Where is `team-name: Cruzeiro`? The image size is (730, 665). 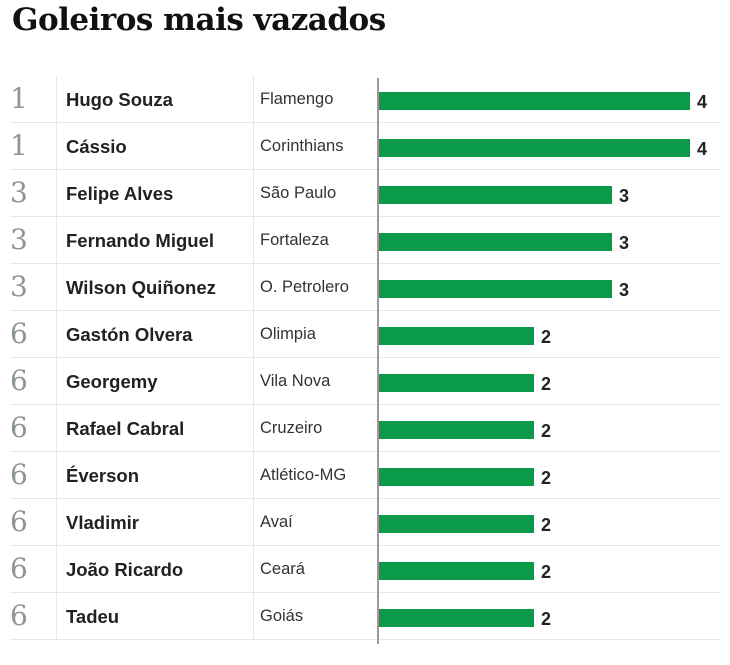
team-name: Cruzeiro is located at coordinates (291, 428).